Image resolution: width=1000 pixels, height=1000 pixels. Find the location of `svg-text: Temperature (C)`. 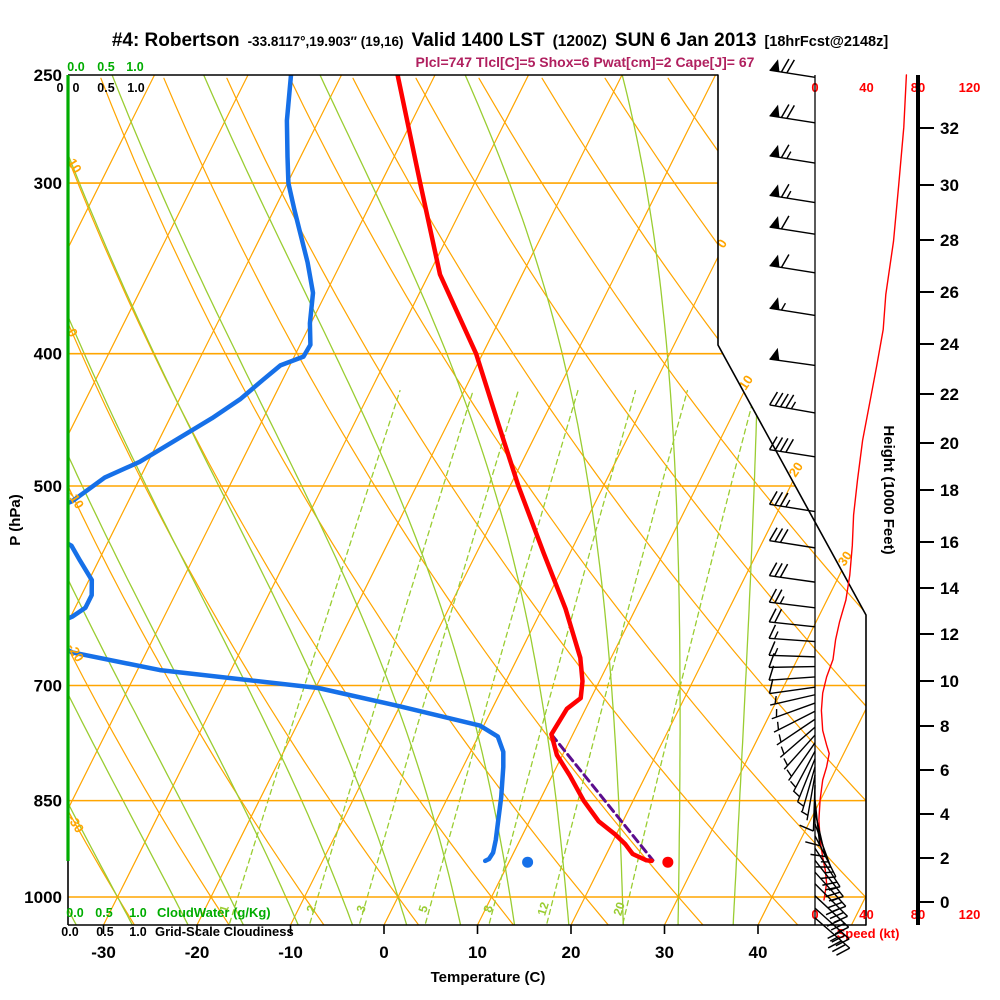

svg-text: Temperature (C) is located at coordinates (488, 977).